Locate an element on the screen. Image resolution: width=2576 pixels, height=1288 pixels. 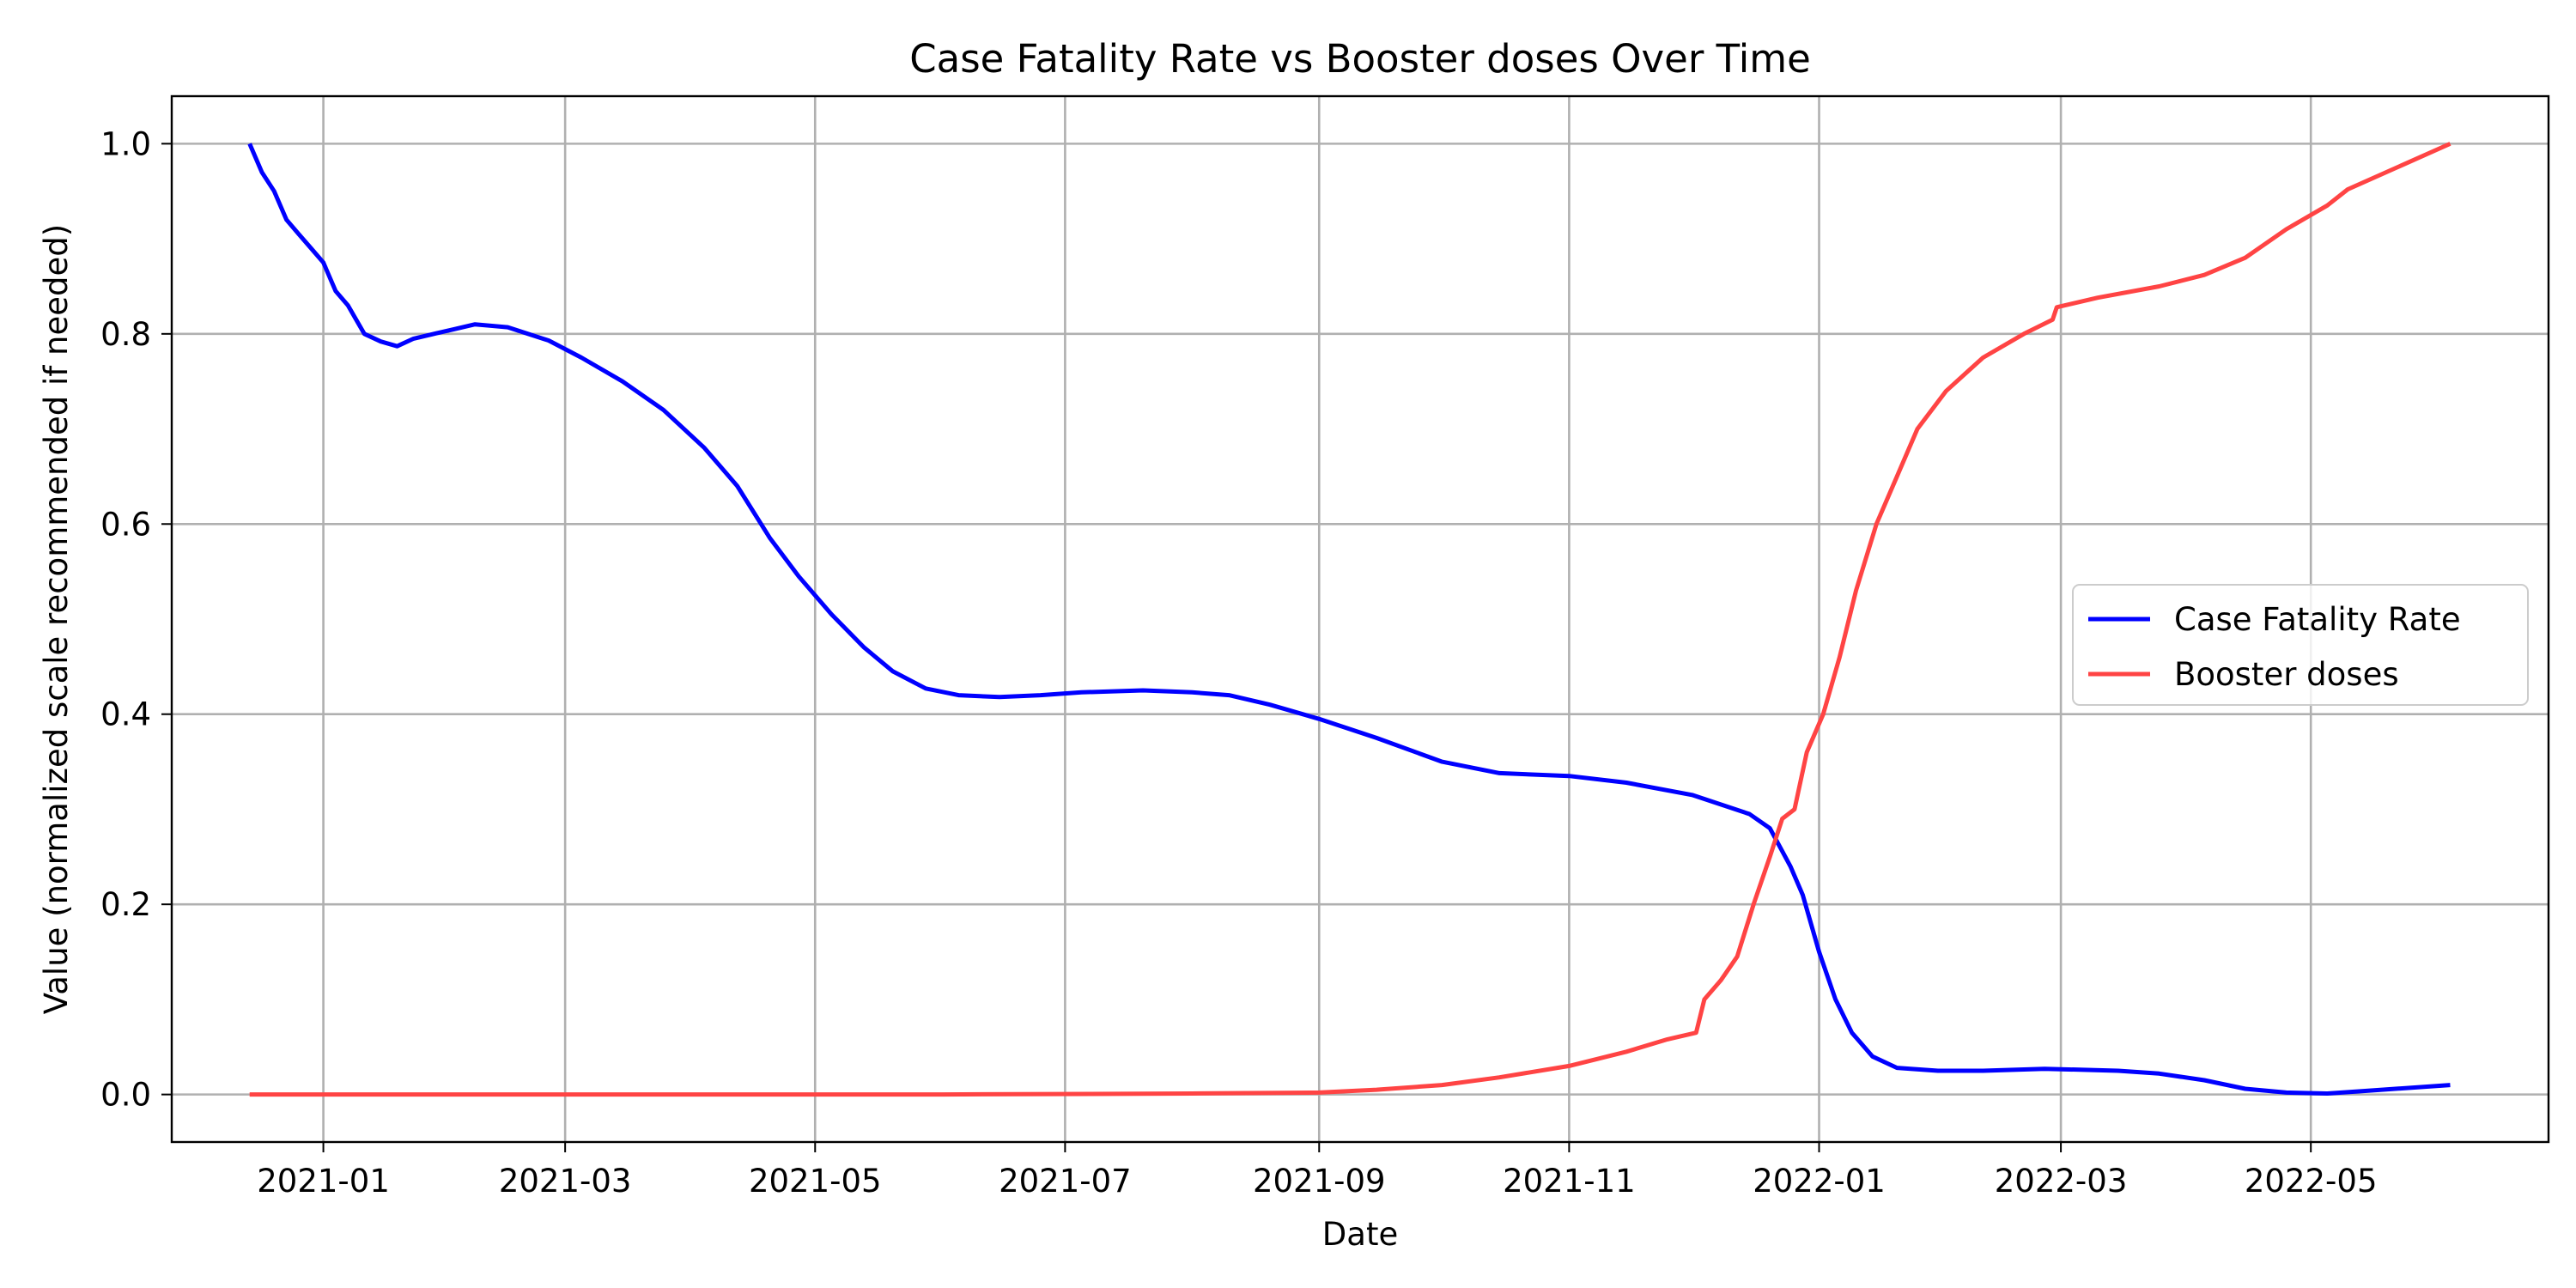
y-tick-label: 0.8 is located at coordinates (126, 334).